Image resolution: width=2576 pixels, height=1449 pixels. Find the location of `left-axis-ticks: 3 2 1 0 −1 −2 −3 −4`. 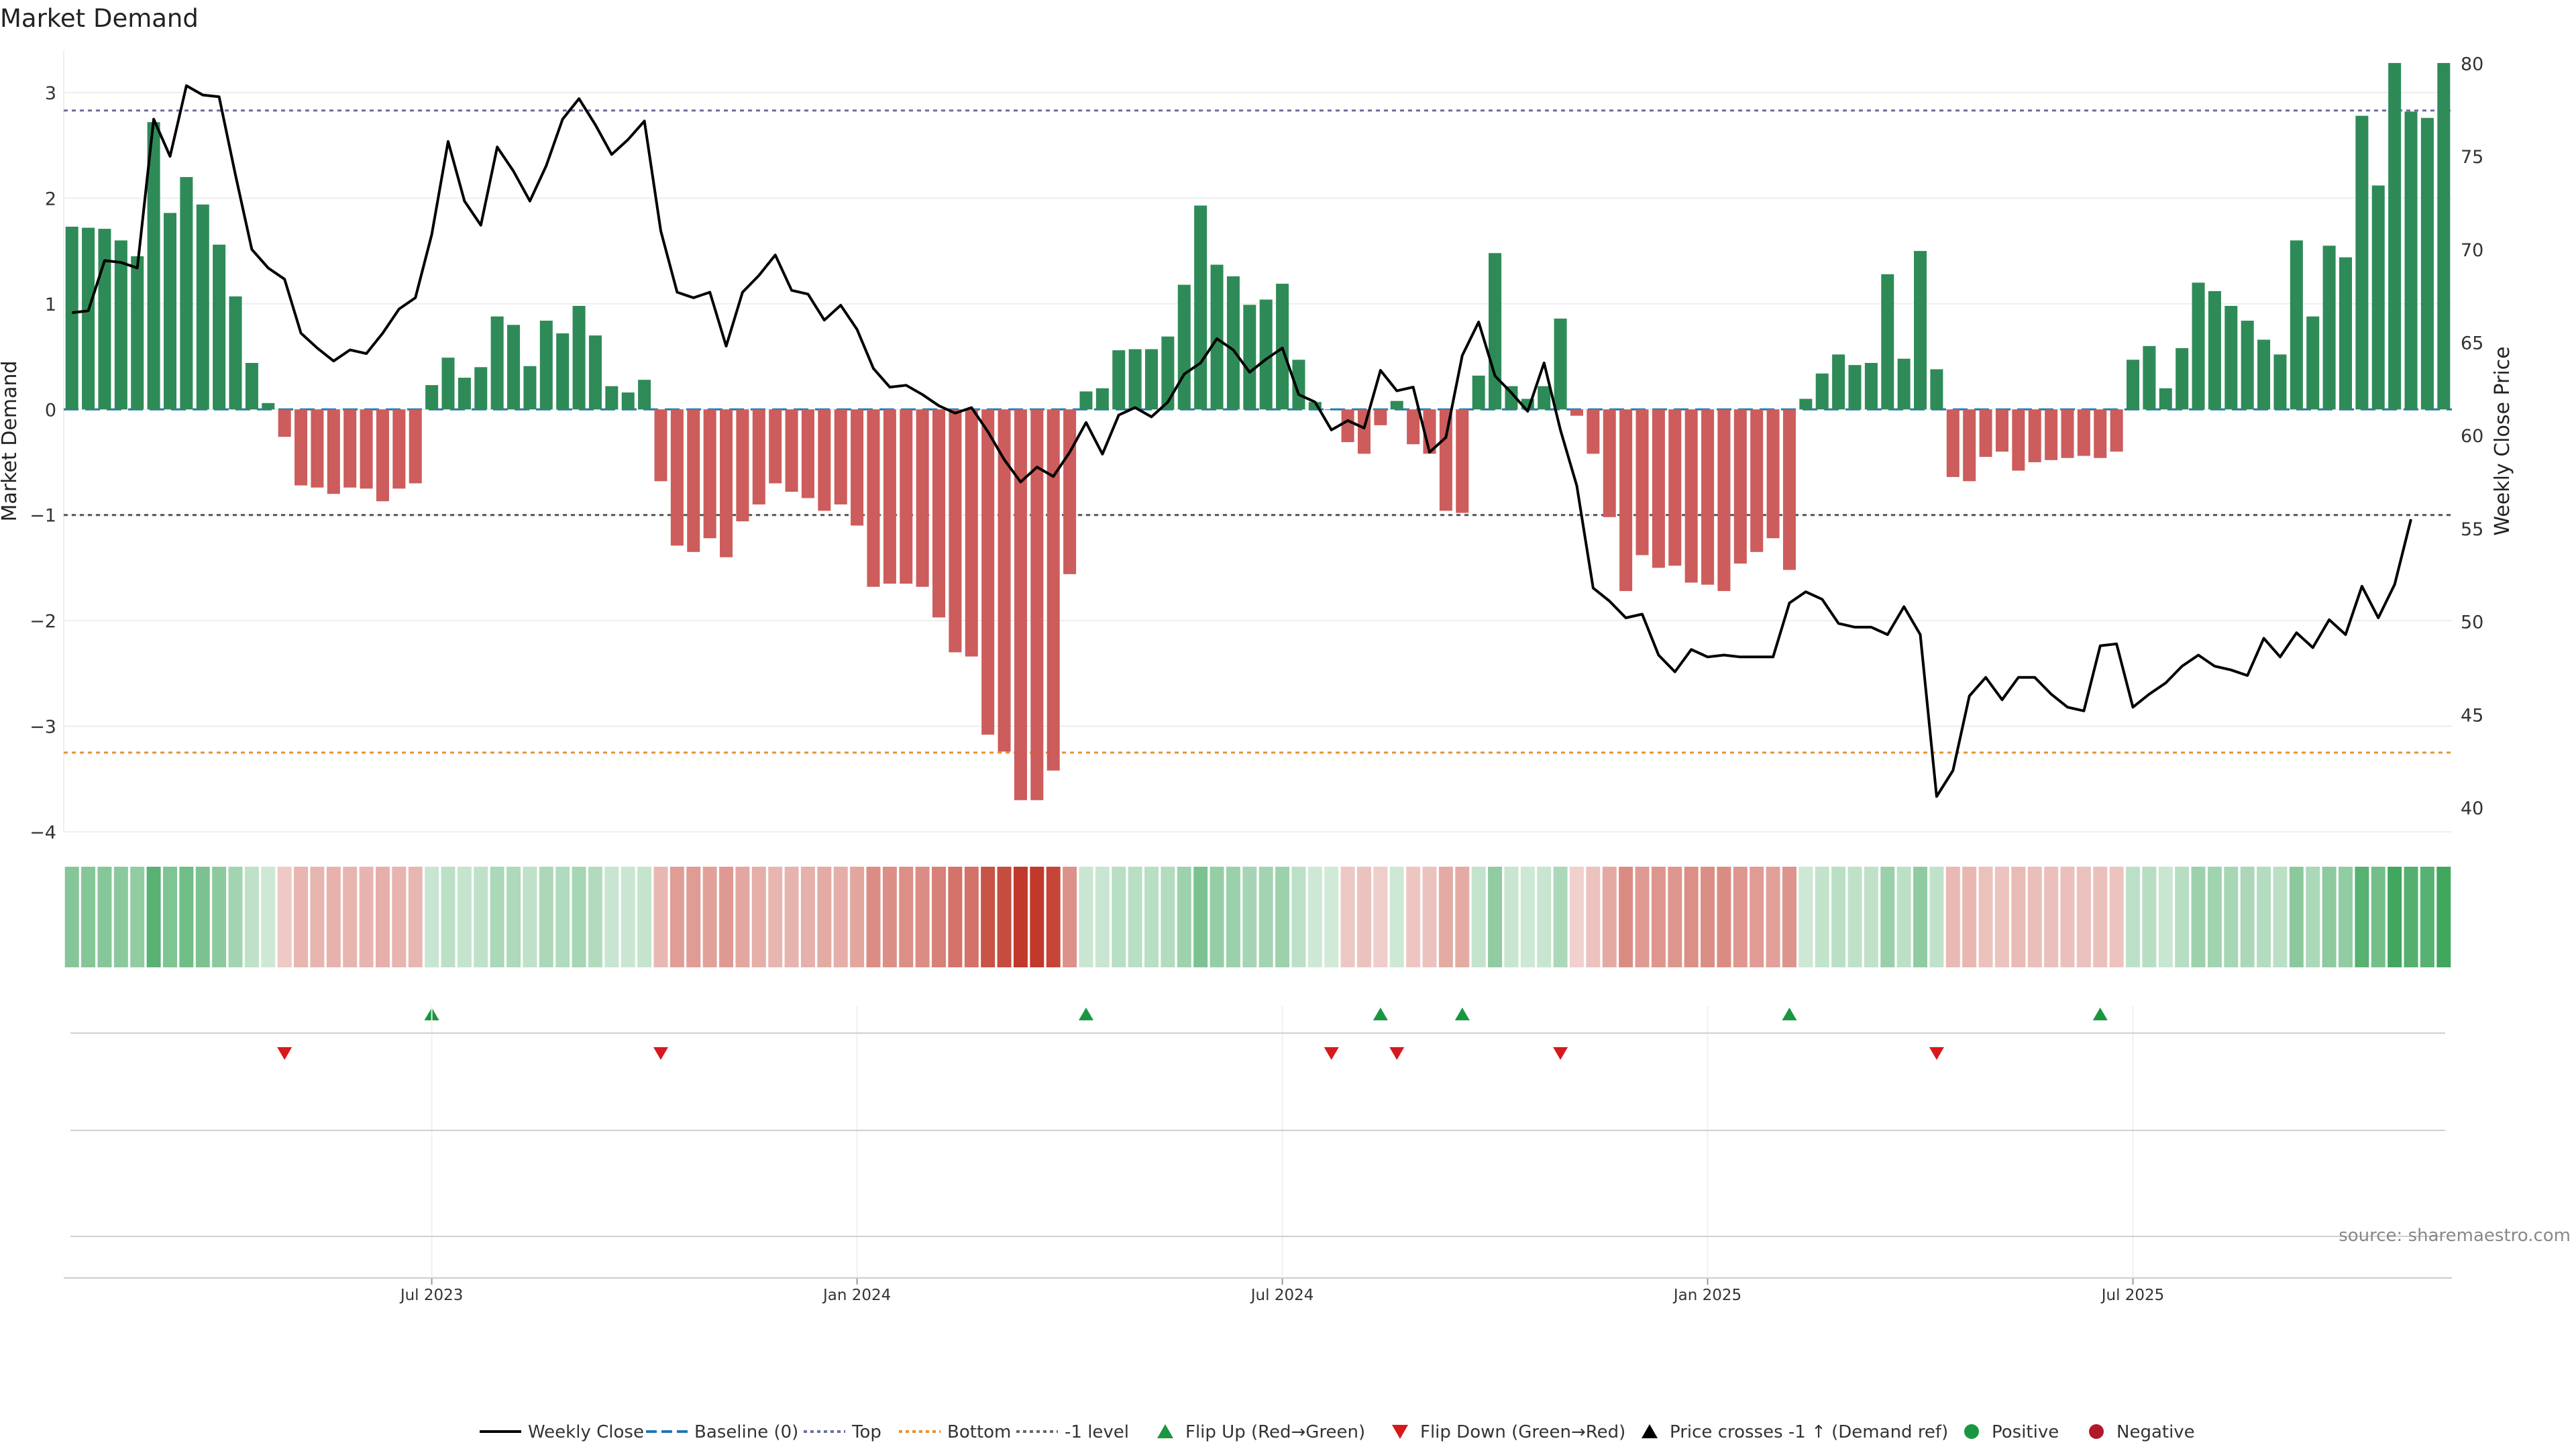

left-axis-ticks: 3 2 1 0 −1 −2 −3 −4 is located at coordinates (43, 463).